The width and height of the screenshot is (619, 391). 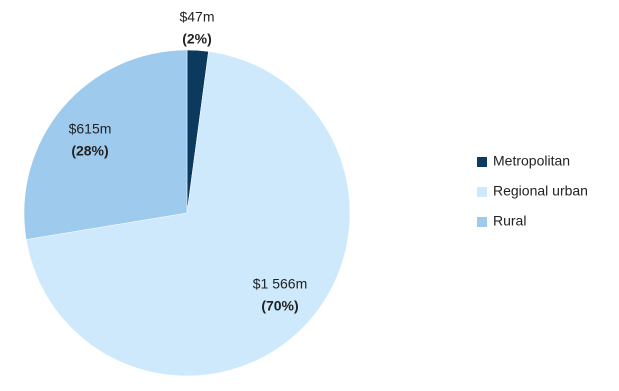 What do you see at coordinates (279, 306) in the screenshot?
I see `percent-label: (70%)` at bounding box center [279, 306].